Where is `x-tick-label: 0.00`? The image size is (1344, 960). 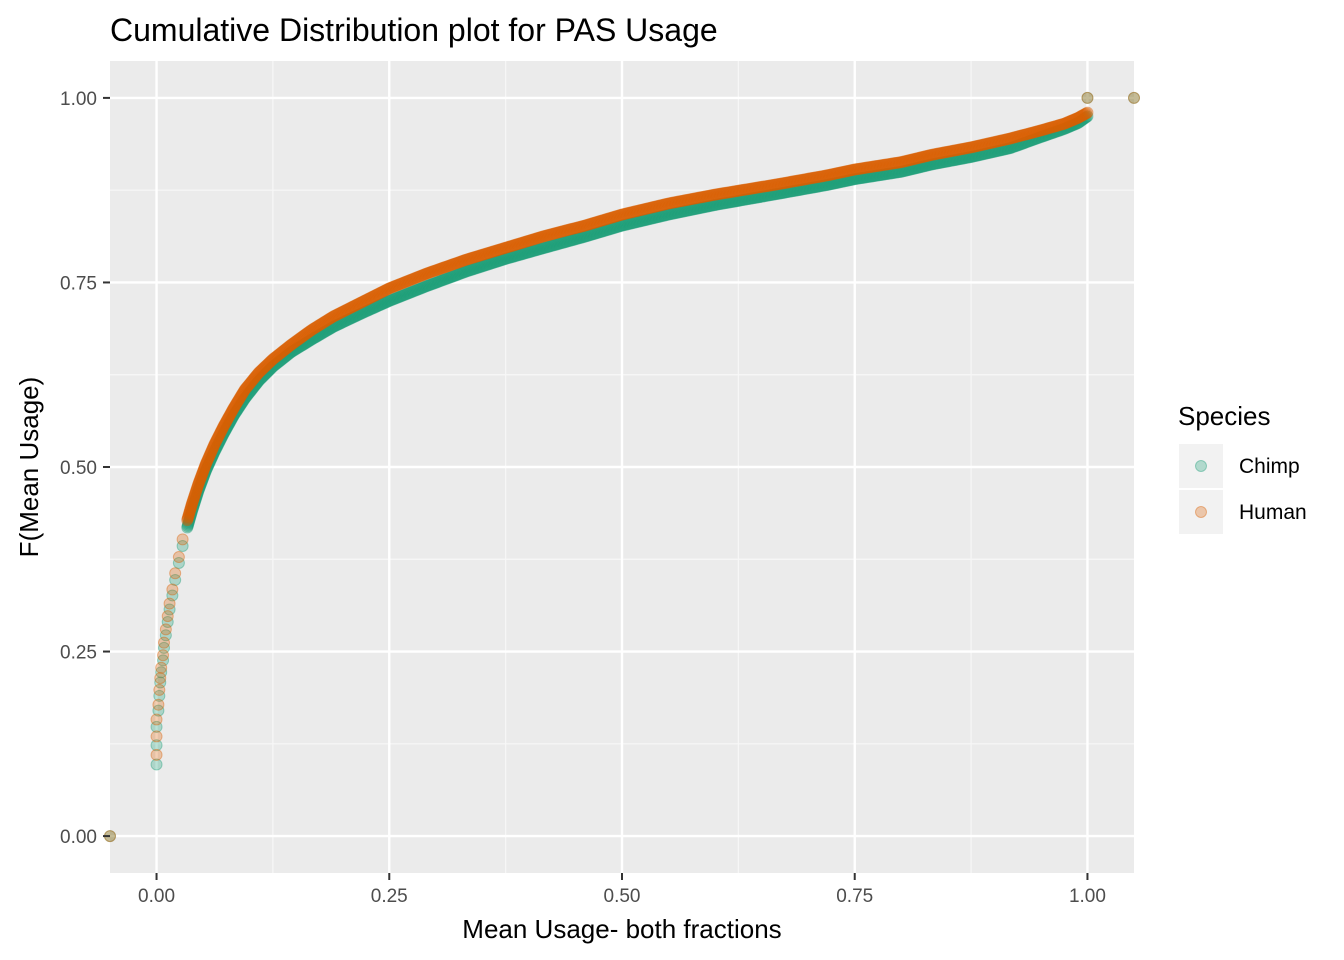
x-tick-label: 0.00 is located at coordinates (156, 896).